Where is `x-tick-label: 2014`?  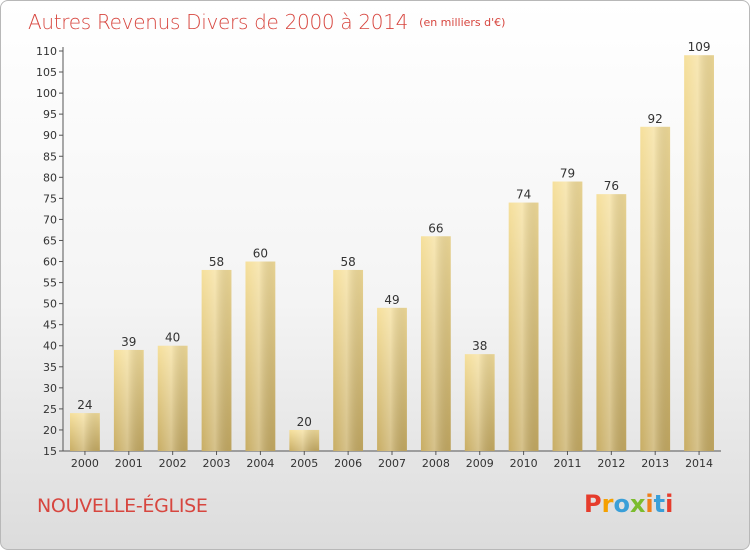 x-tick-label: 2014 is located at coordinates (699, 463).